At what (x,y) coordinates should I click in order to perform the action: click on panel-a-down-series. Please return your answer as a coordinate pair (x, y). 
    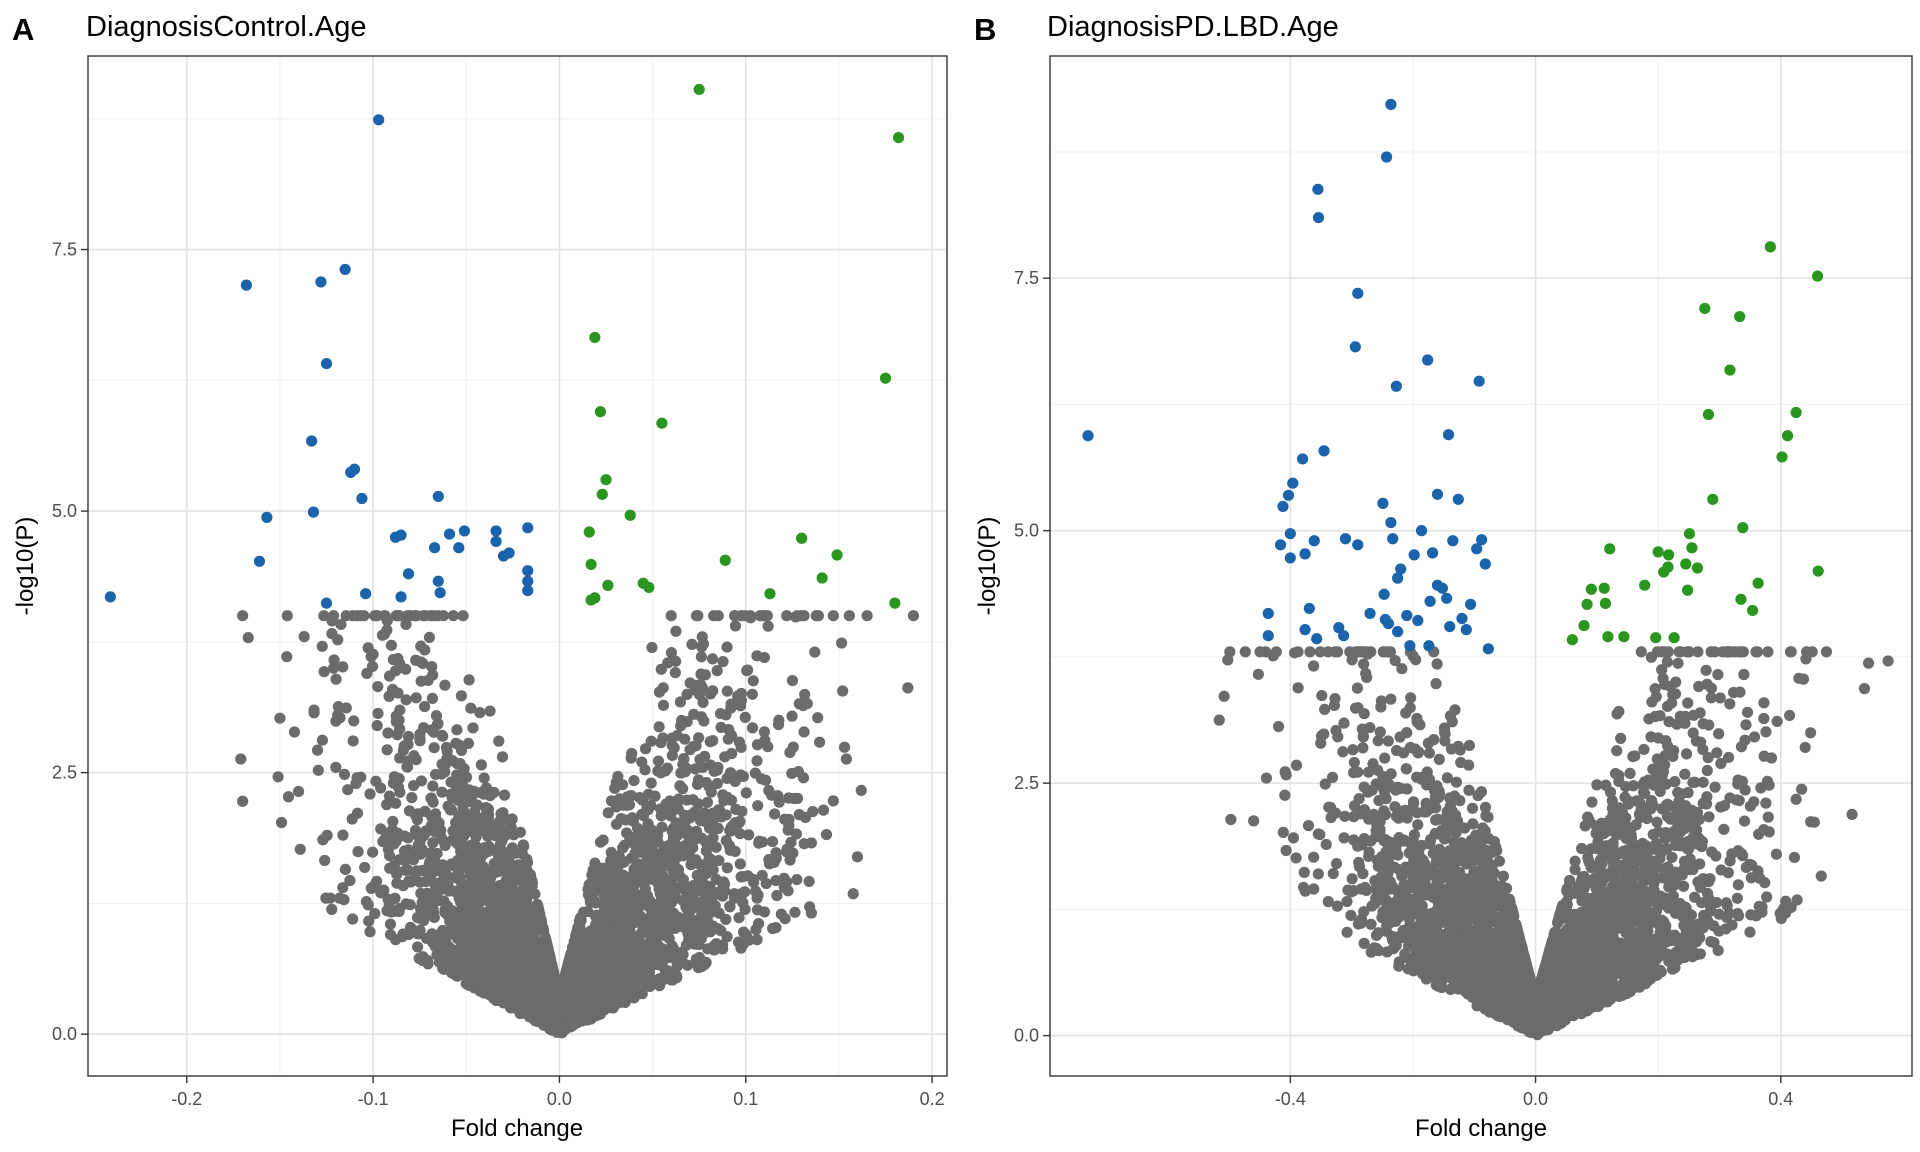
    Looking at the image, I should click on (319, 361).